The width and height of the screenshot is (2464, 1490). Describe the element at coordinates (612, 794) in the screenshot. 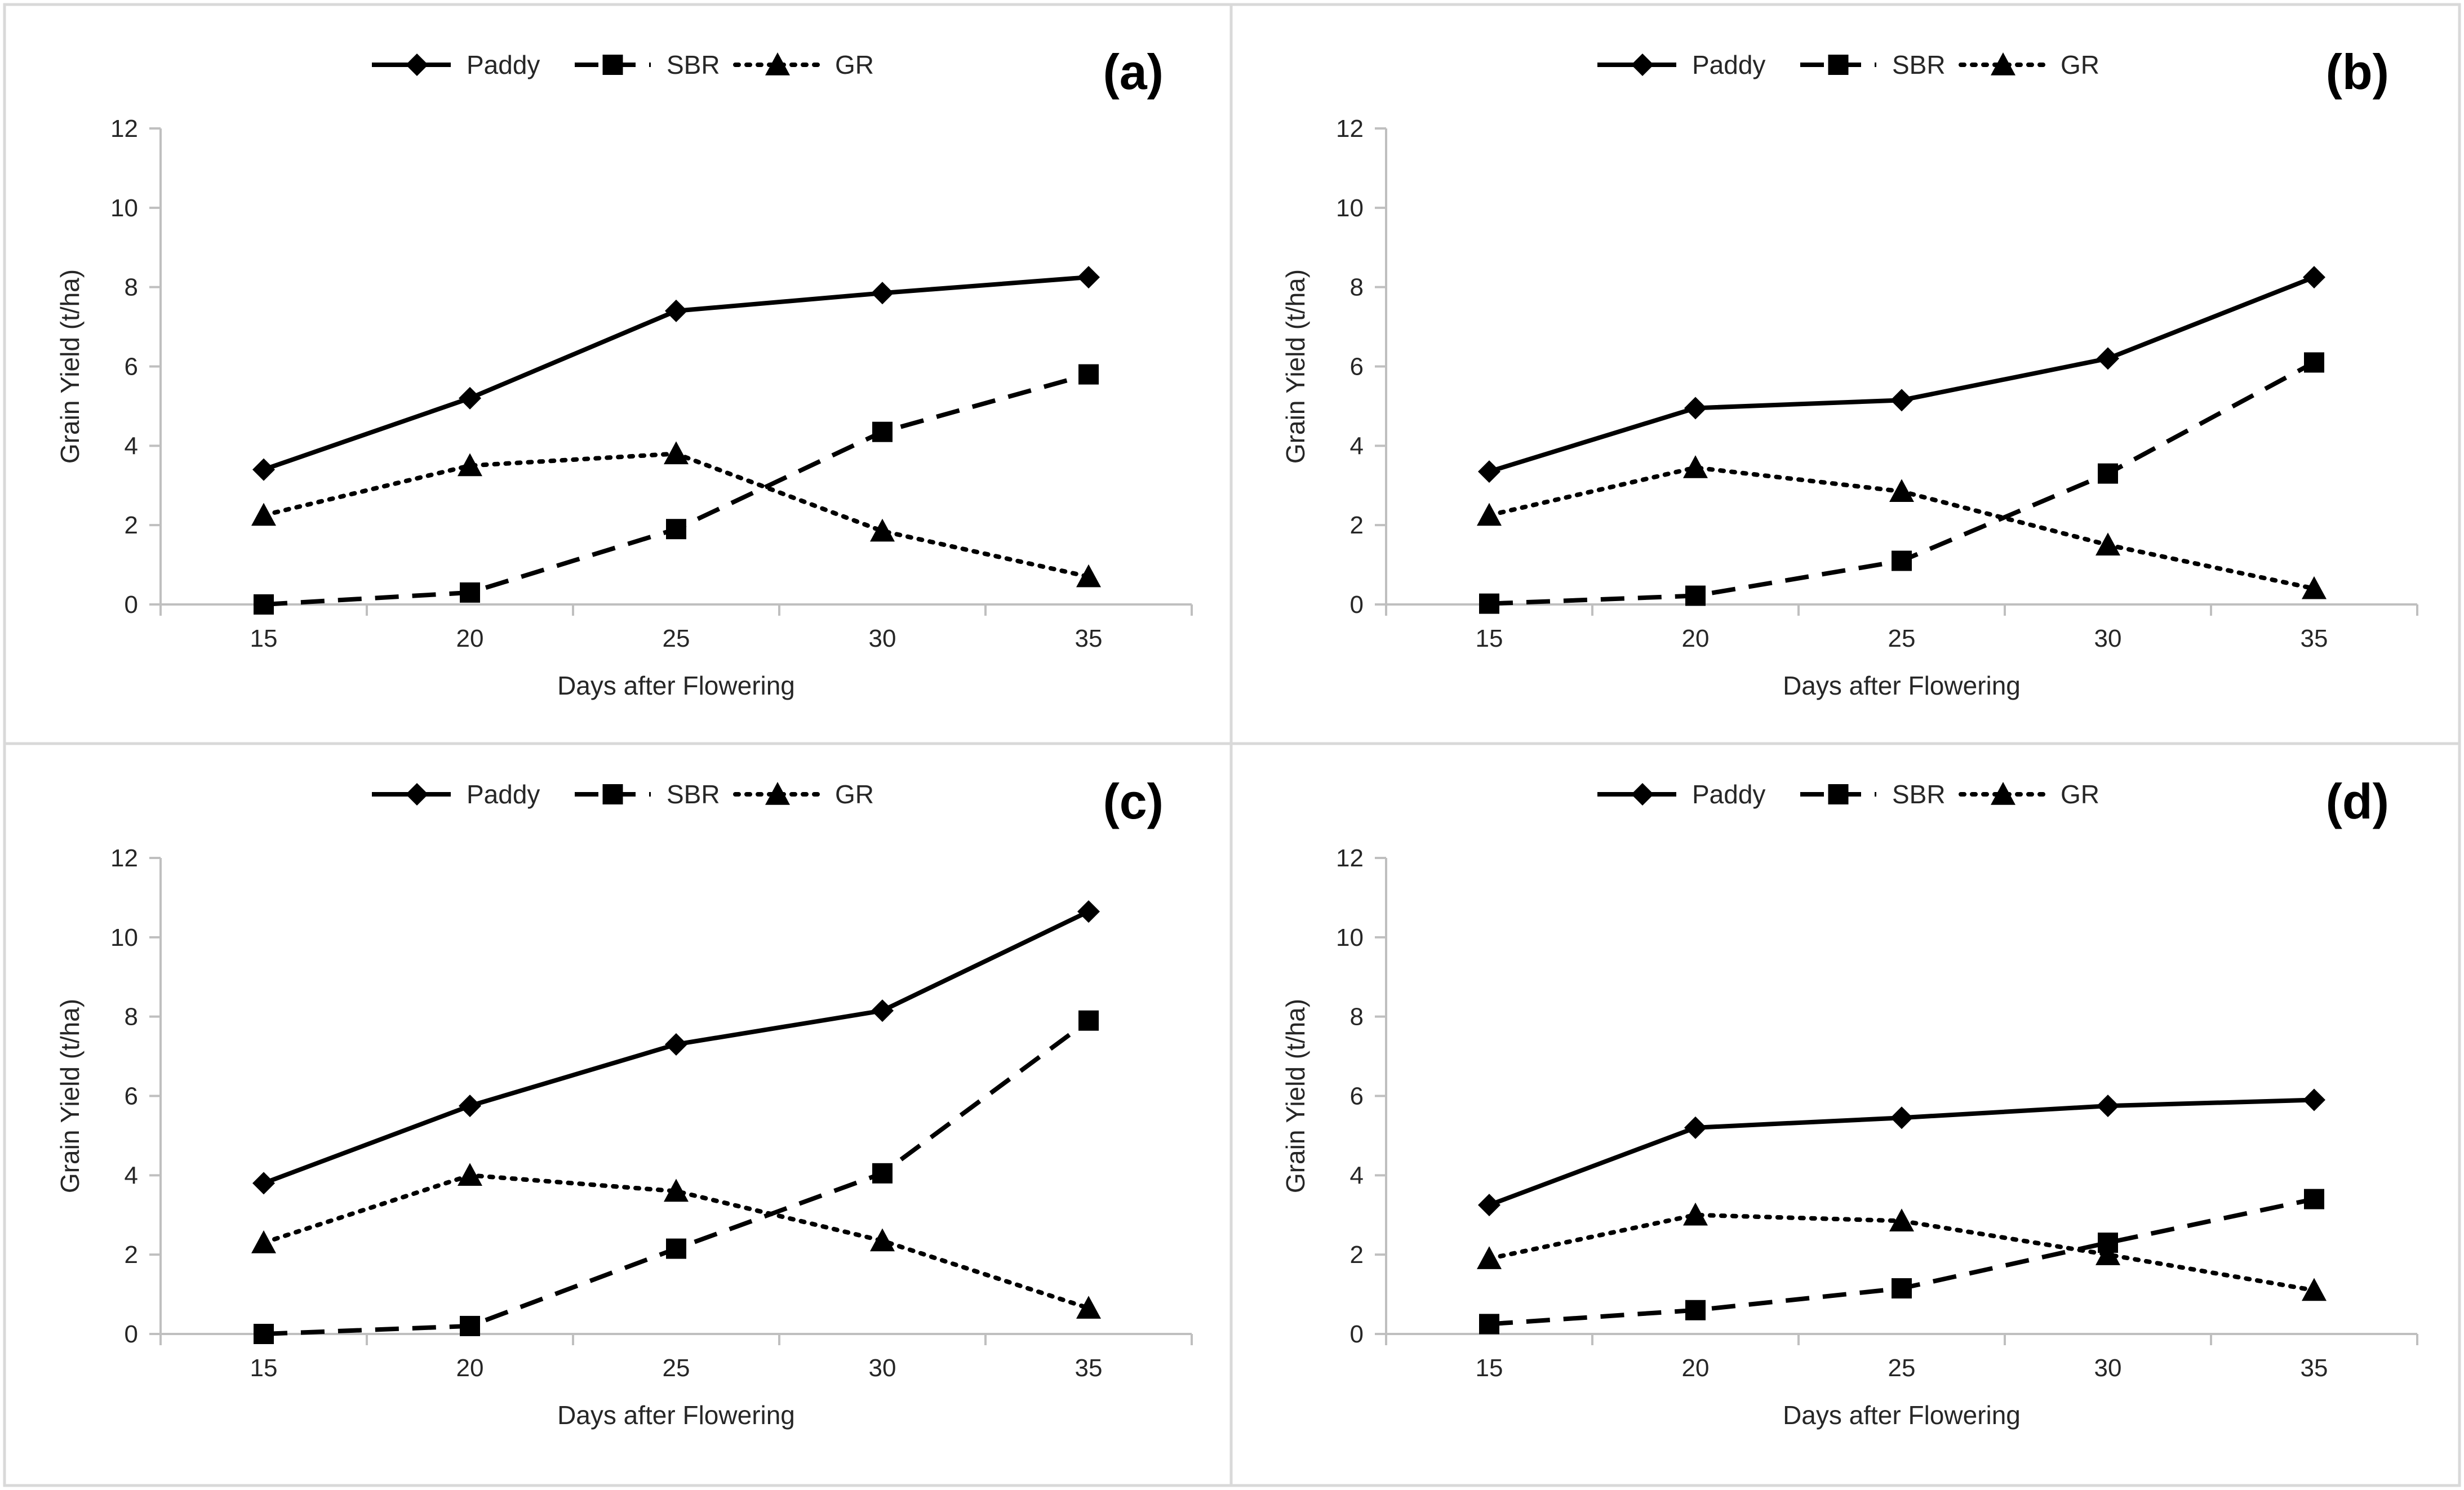

I see `legend-marker-sbr` at that location.